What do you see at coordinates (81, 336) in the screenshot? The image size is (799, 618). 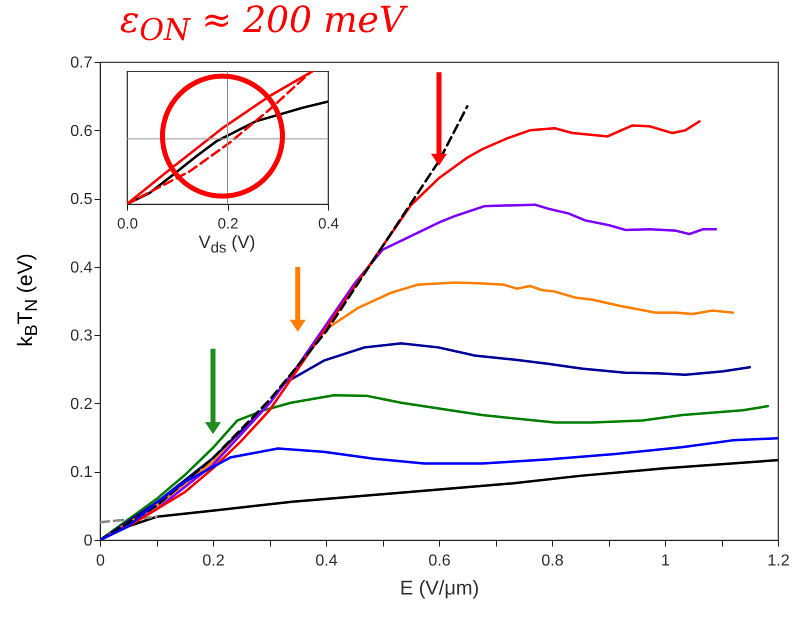 I see `y-tick-label: 0.3` at bounding box center [81, 336].